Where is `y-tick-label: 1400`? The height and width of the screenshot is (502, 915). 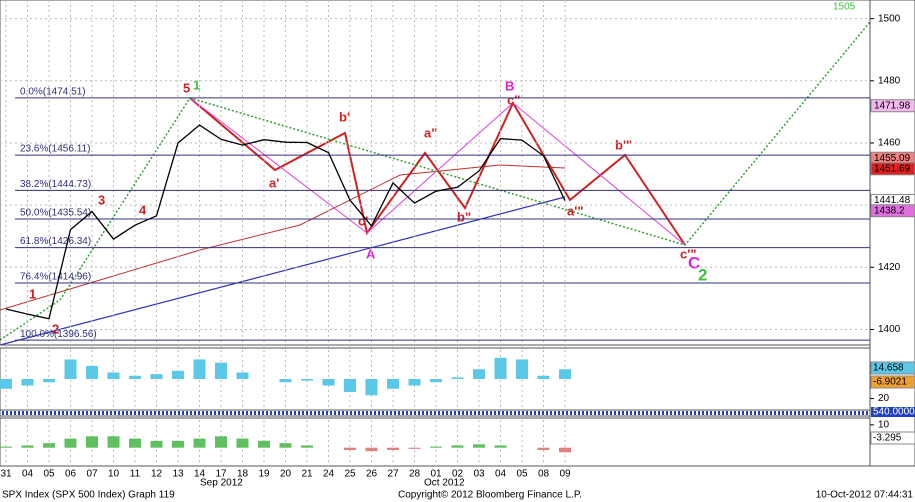 y-tick-label: 1400 is located at coordinates (889, 329).